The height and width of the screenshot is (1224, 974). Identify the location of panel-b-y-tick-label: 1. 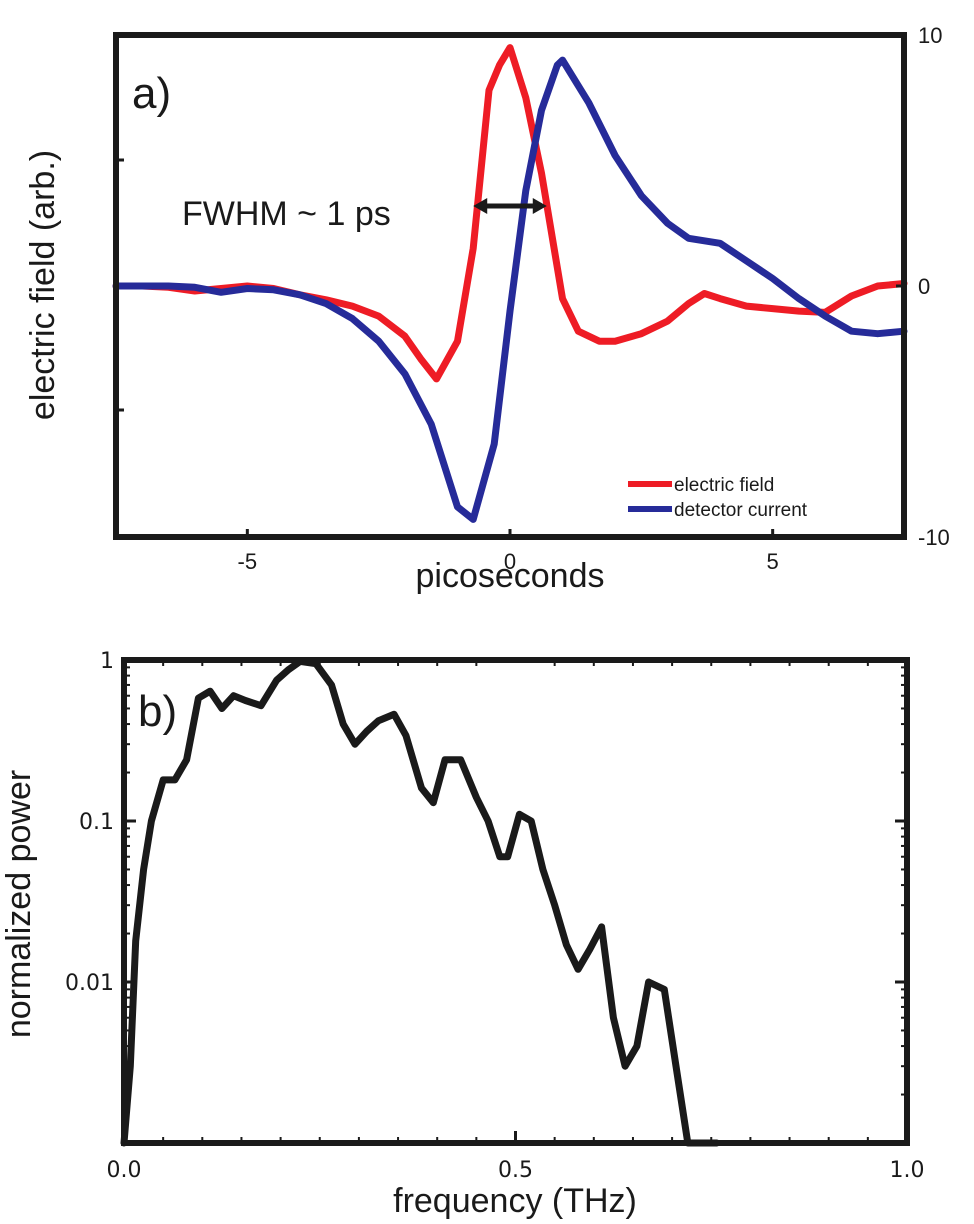
(107, 661).